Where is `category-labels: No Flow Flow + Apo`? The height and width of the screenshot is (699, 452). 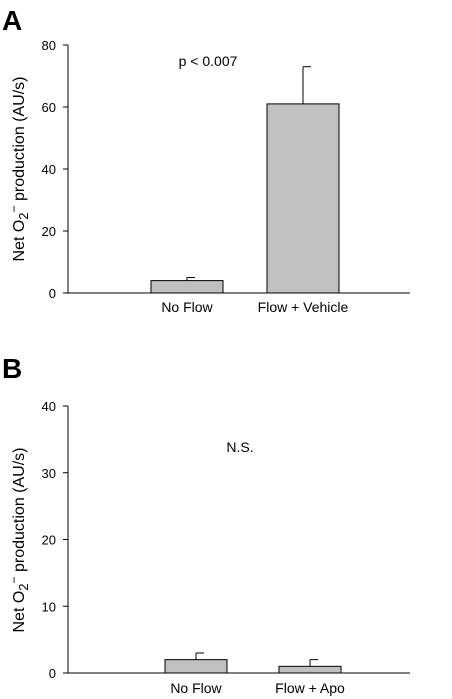
category-labels: No Flow Flow + Apo is located at coordinates (257, 688).